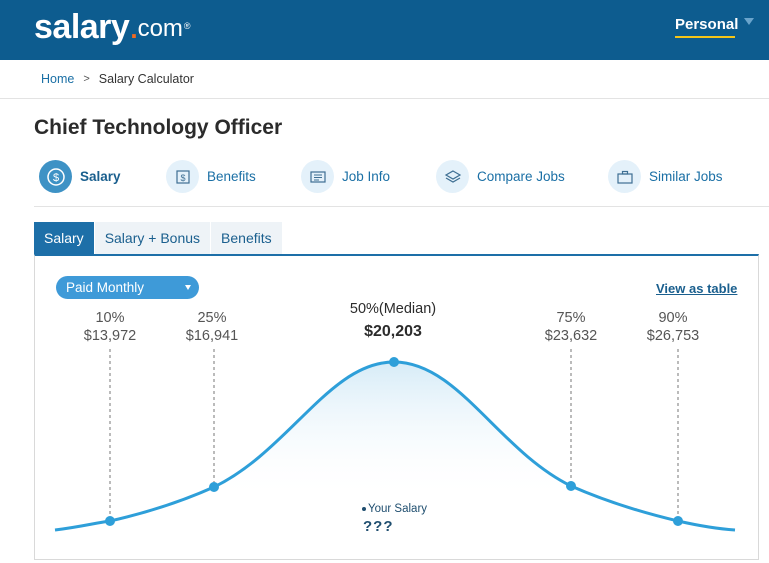 The width and height of the screenshot is (769, 563). I want to click on your-salary-text: Your Salary, so click(398, 509).